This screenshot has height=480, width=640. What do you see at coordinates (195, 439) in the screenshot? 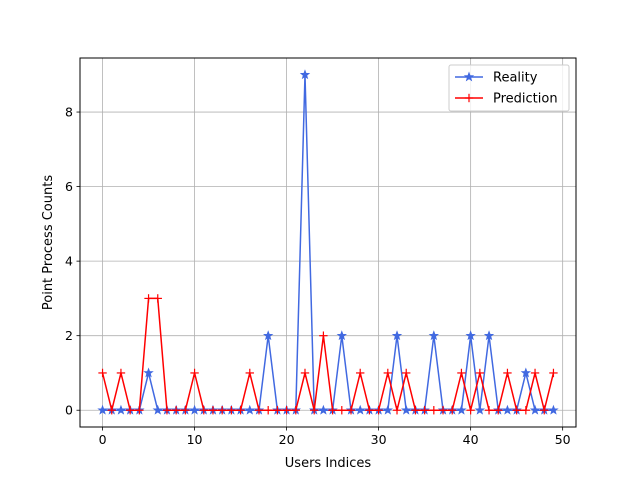
I see `x-tick-label: 10` at bounding box center [195, 439].